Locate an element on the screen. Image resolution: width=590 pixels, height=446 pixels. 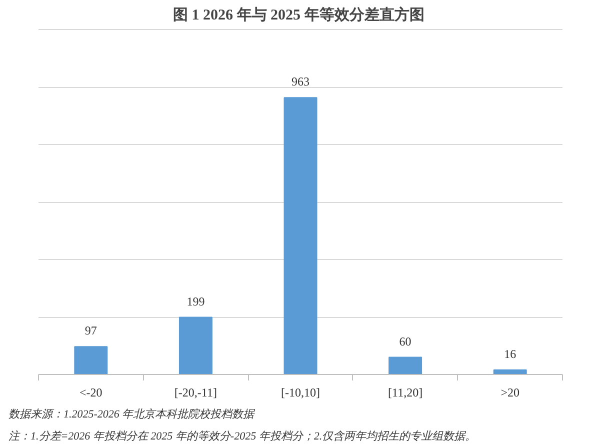
x-tick-label: [11,20] is located at coordinates (405, 393).